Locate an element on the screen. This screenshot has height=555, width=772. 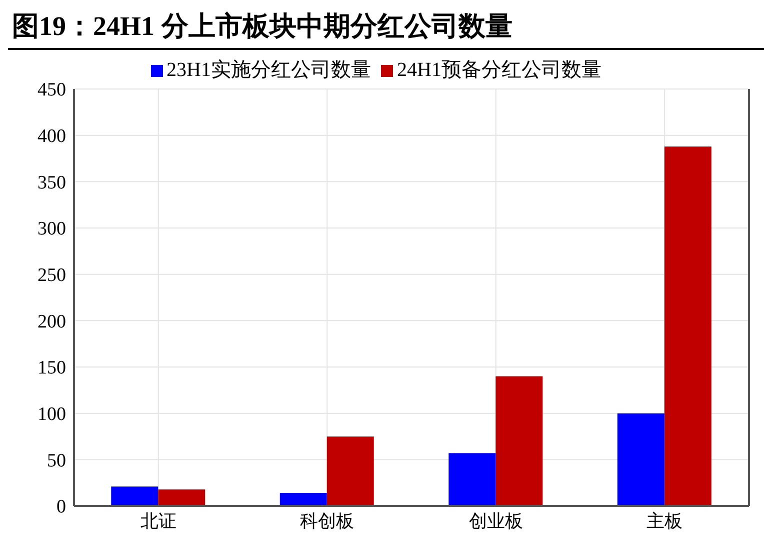
legend-label: 24H1预备分红公司数量 is located at coordinates (499, 70).